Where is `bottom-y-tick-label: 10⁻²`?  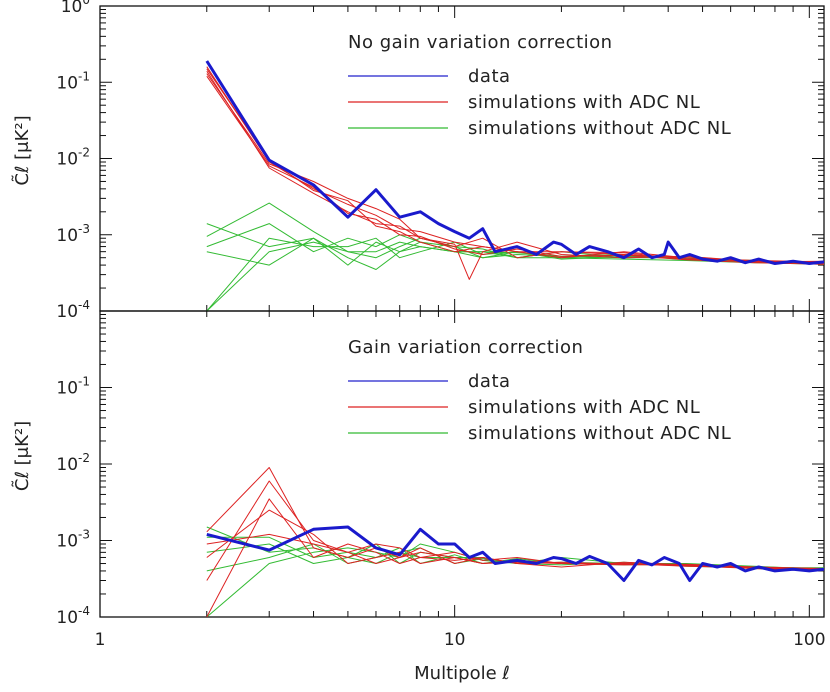 bottom-y-tick-label: 10⁻² is located at coordinates (73, 463).